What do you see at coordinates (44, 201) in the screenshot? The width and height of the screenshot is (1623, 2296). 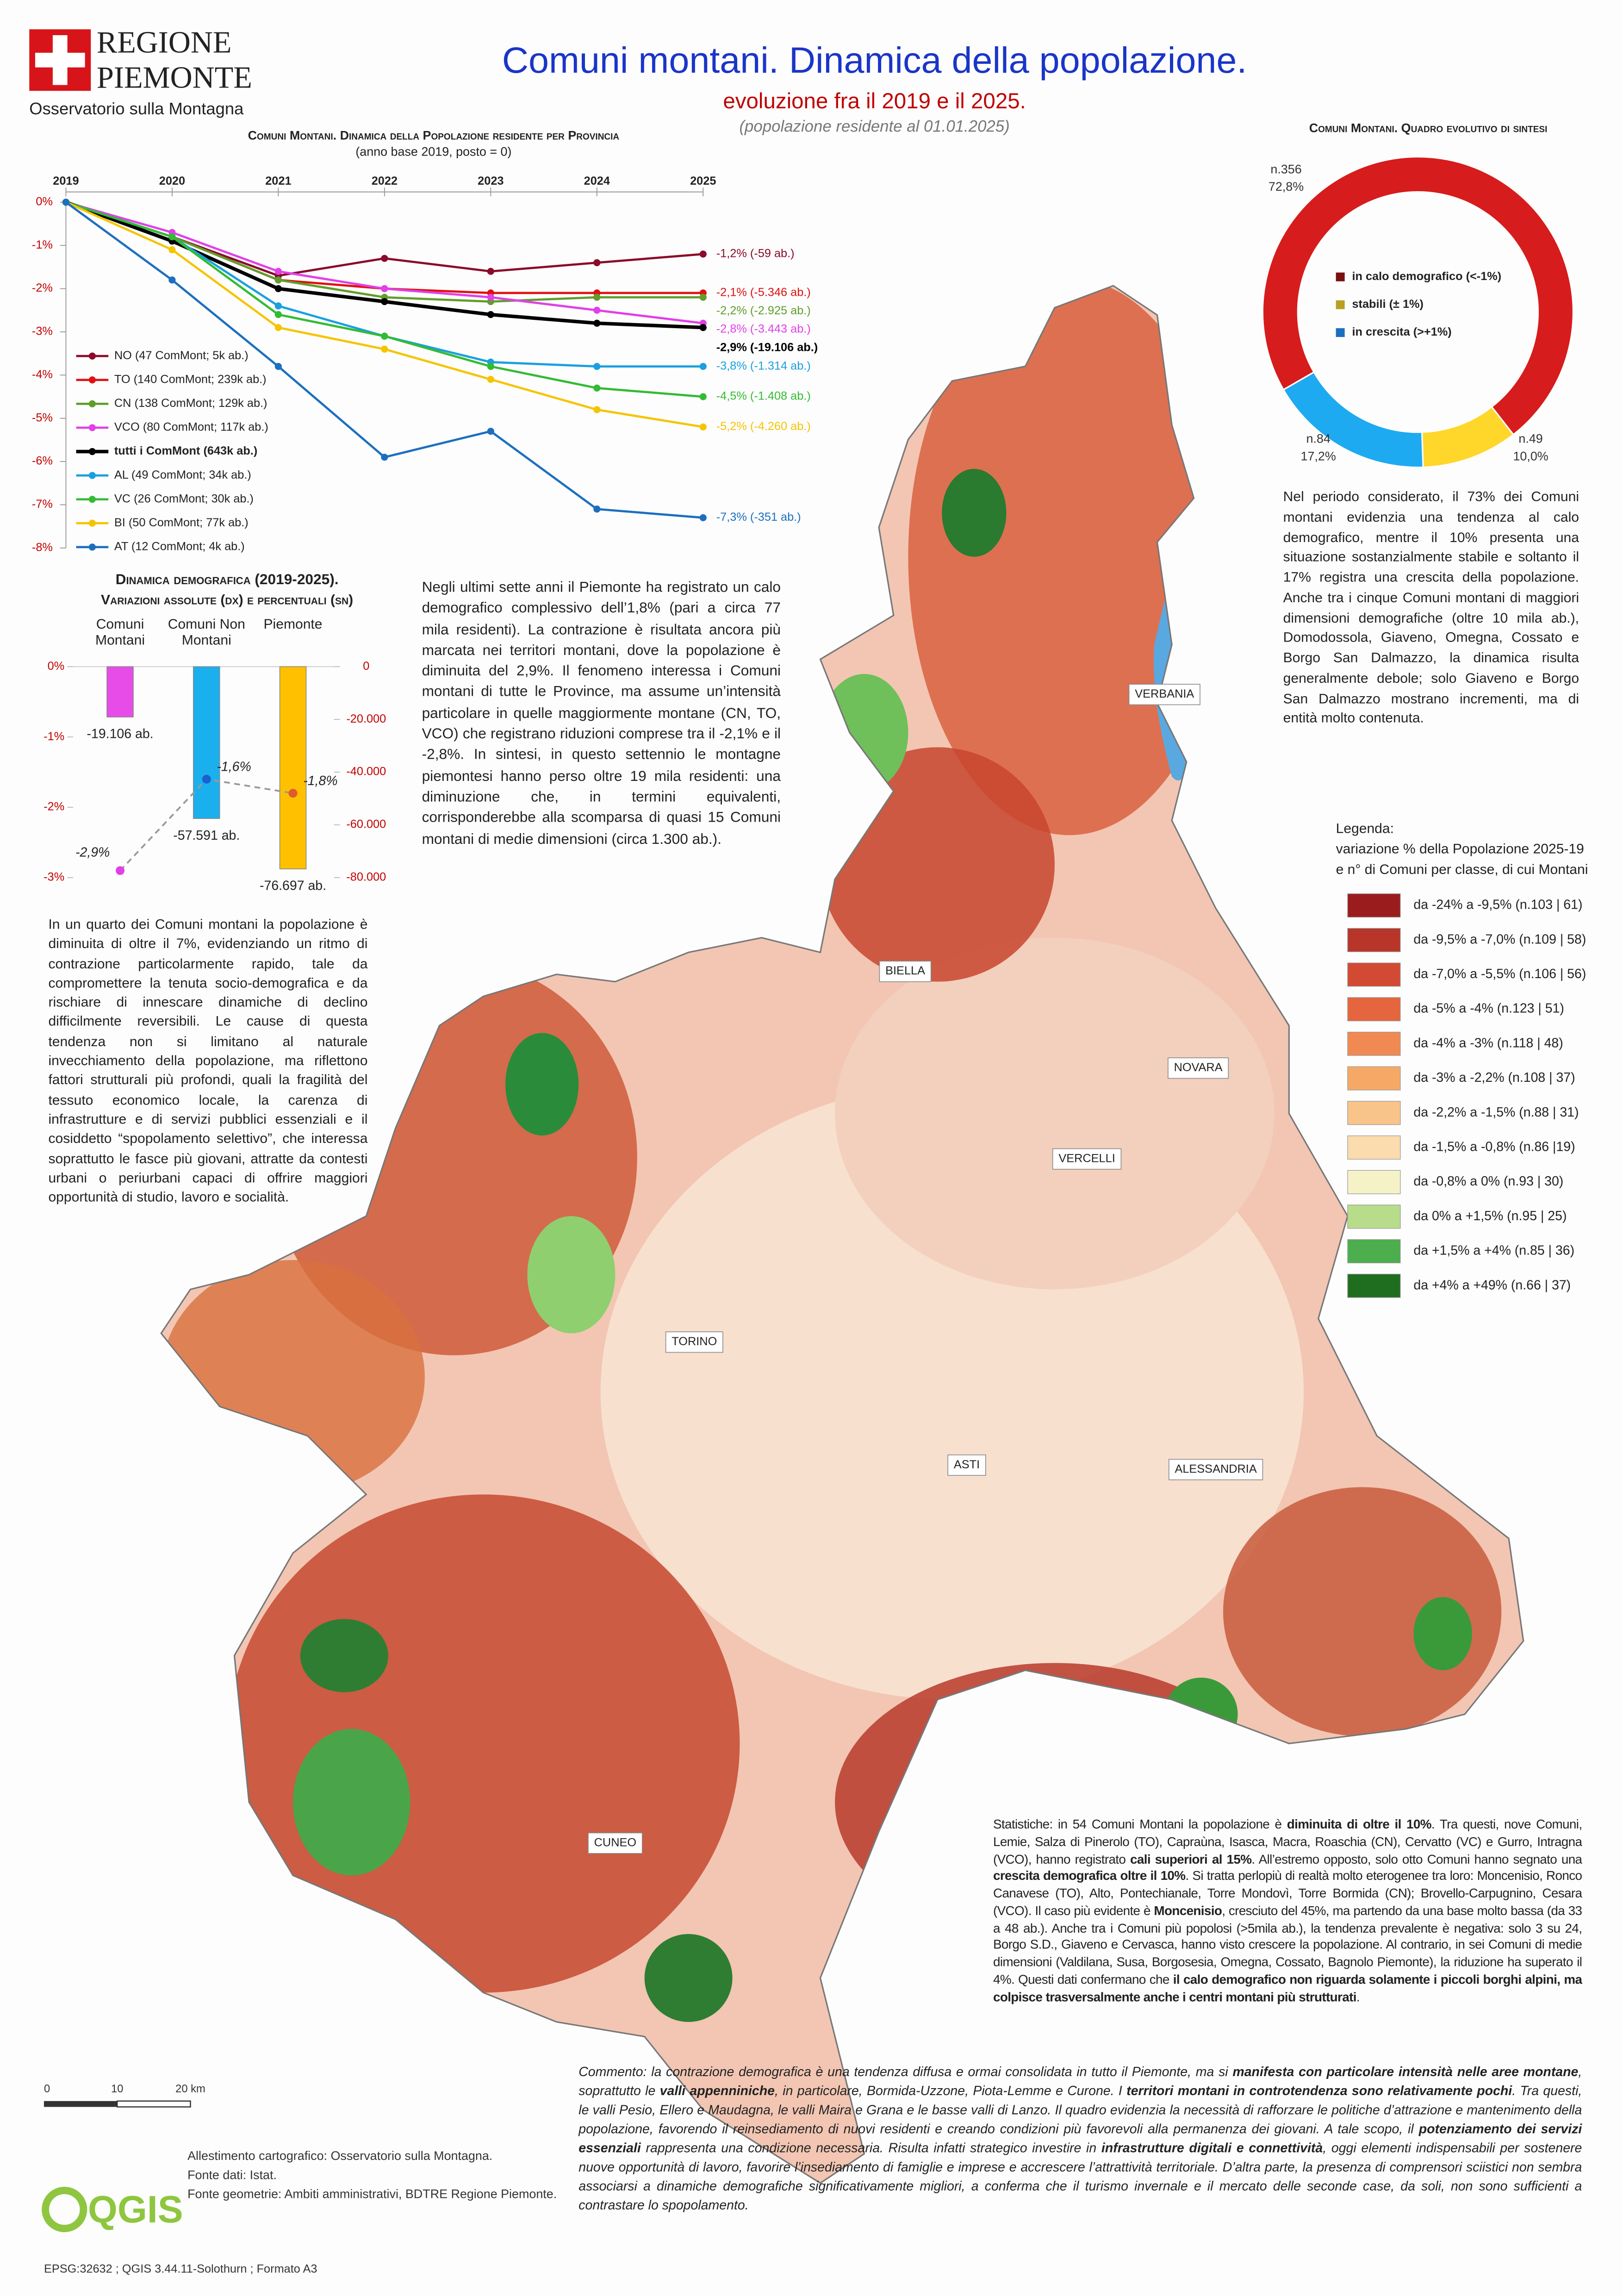 I see `y-tick-label: 0%` at bounding box center [44, 201].